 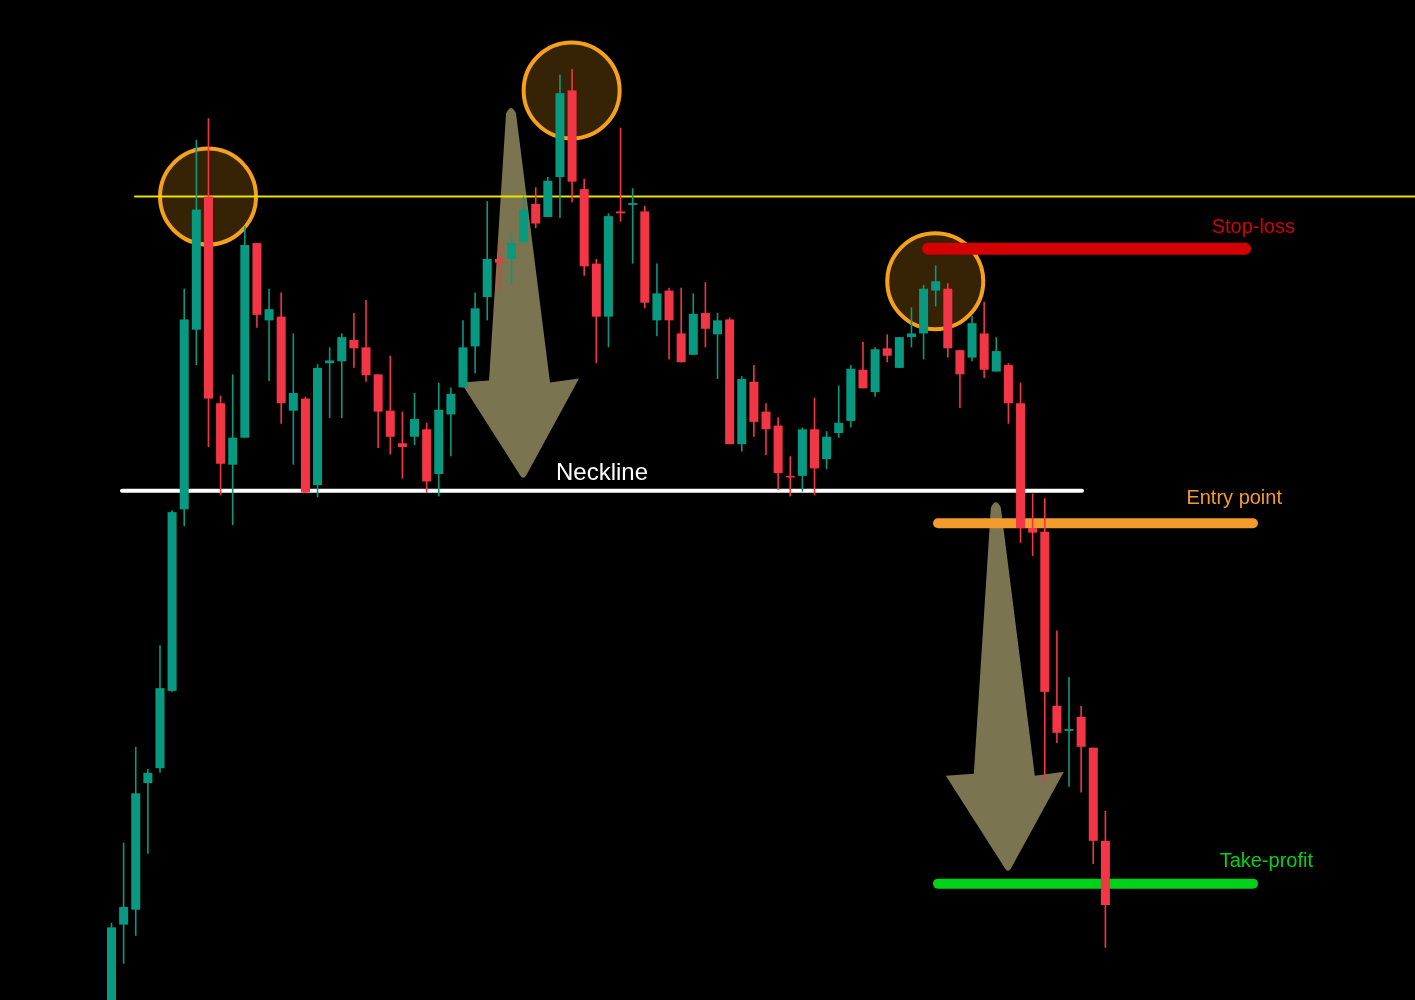 What do you see at coordinates (1266, 859) in the screenshot?
I see `ref-line-label: Take-profit` at bounding box center [1266, 859].